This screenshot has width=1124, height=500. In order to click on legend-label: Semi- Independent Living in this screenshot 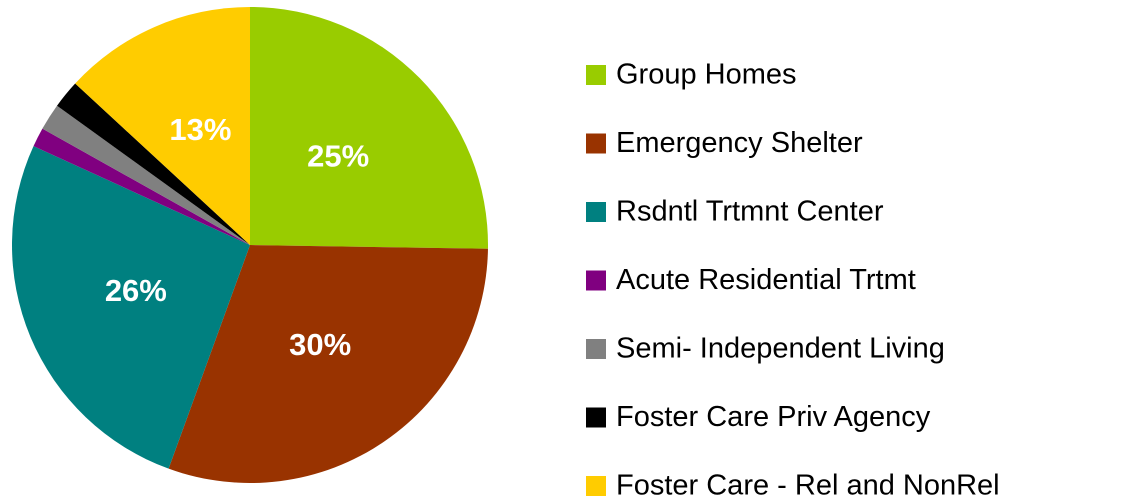, I will do `click(780, 349)`.